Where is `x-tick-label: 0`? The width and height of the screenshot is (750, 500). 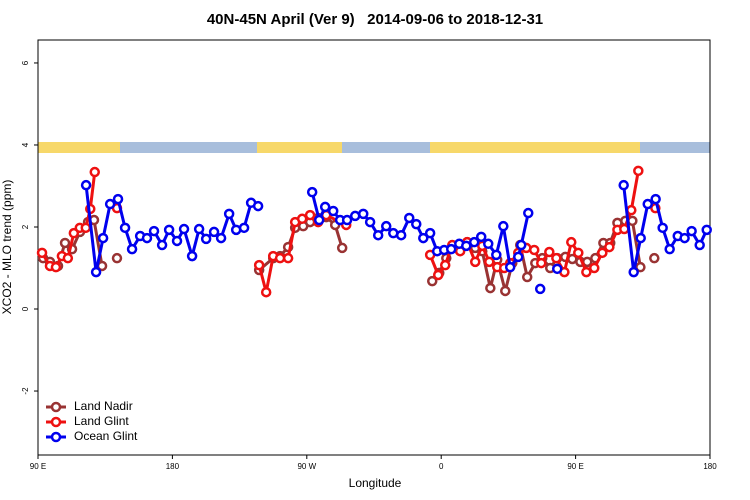
x-tick-label: 0 is located at coordinates (441, 466).